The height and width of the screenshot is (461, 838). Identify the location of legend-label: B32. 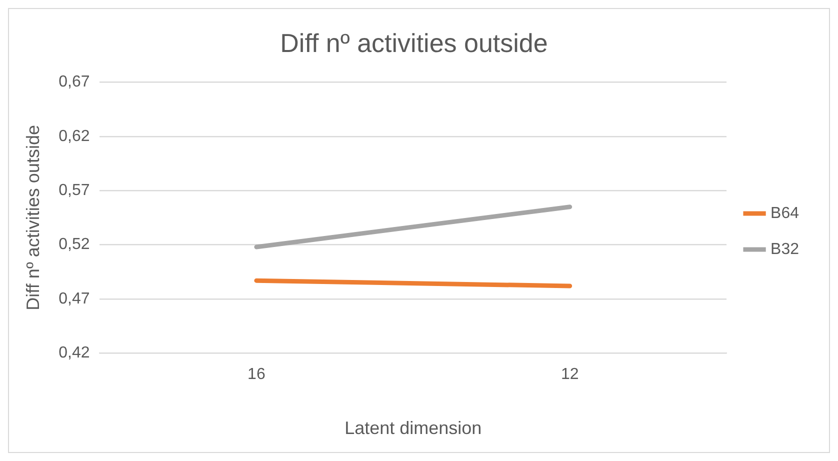
(785, 249).